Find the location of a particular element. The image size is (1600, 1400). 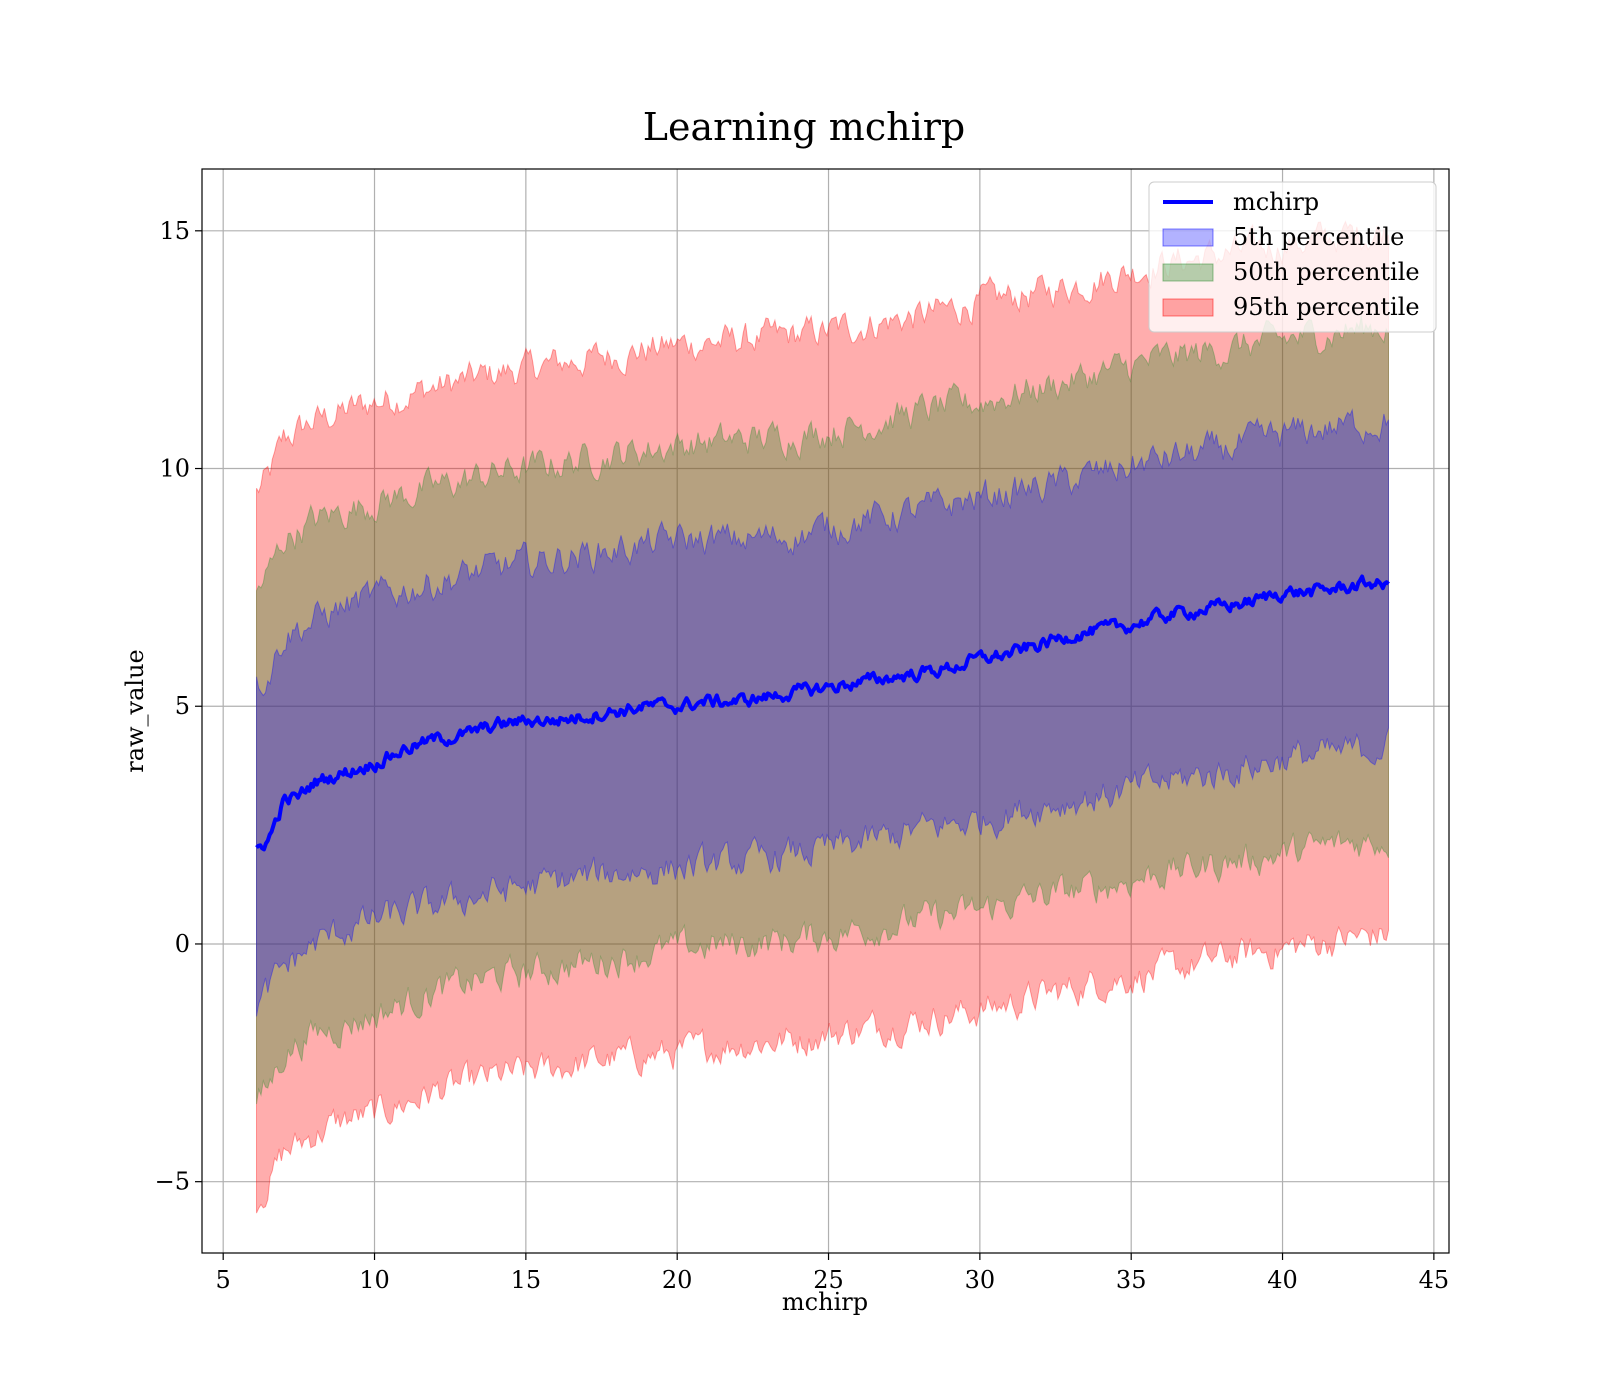

legend-label-5th-percentile: 5th percentile is located at coordinates (1318, 237).